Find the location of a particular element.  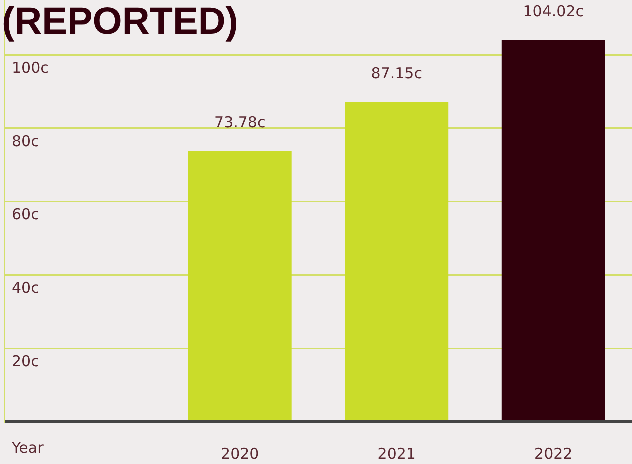

y-tick-label: 80c is located at coordinates (26, 141).